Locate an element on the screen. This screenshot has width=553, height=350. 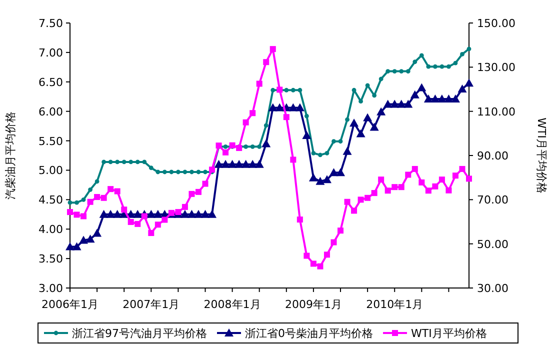
y-tick-label: 3.00 is located at coordinates (50, 288).